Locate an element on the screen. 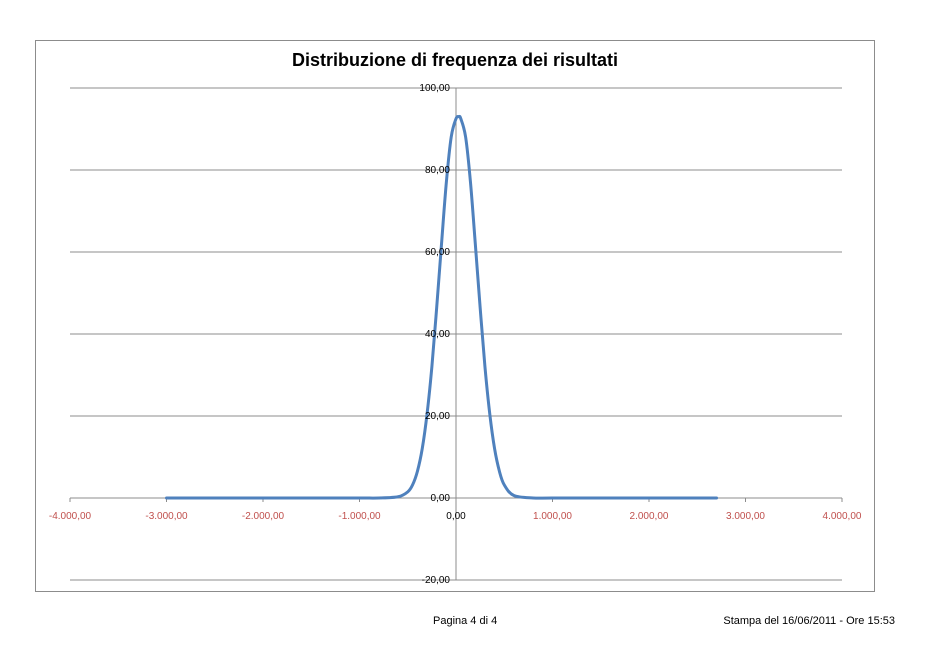 This screenshot has width=928, height=656. y-tick-label: 20,00 is located at coordinates (437, 416).